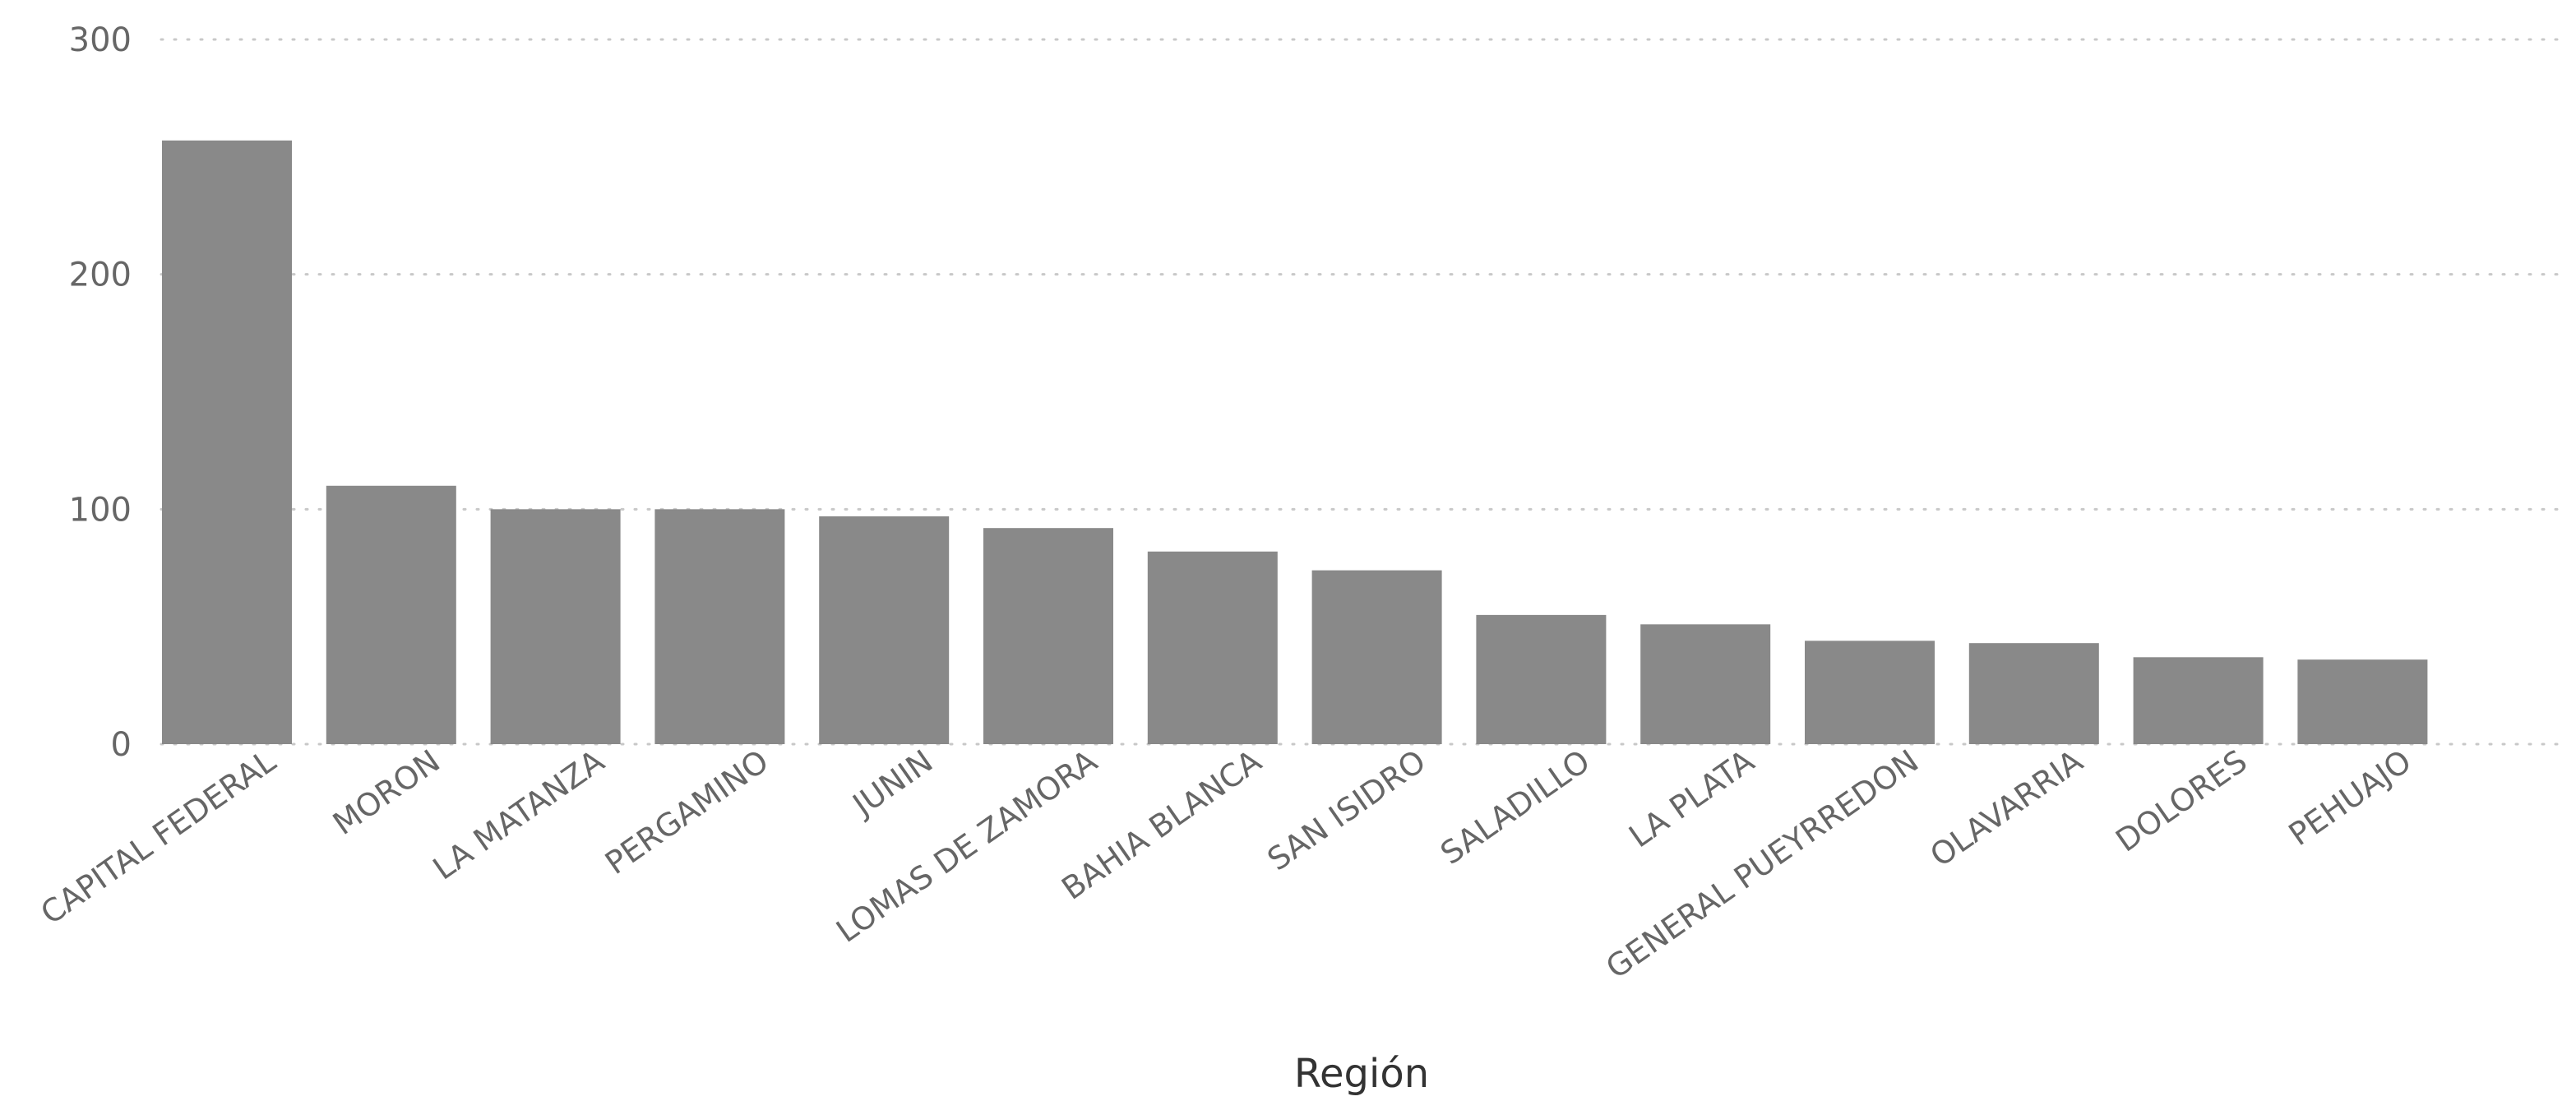  What do you see at coordinates (100, 510) in the screenshot?
I see `y-tick-label: 100` at bounding box center [100, 510].